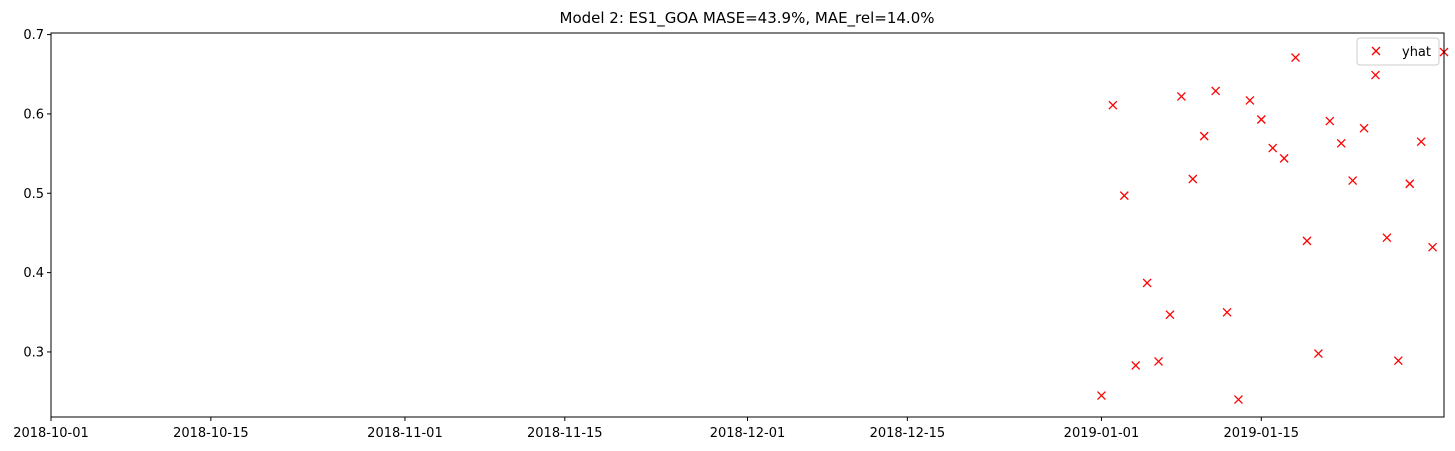 Image resolution: width=1455 pixels, height=451 pixels. I want to click on legend-marker-icon, so click(1376, 51).